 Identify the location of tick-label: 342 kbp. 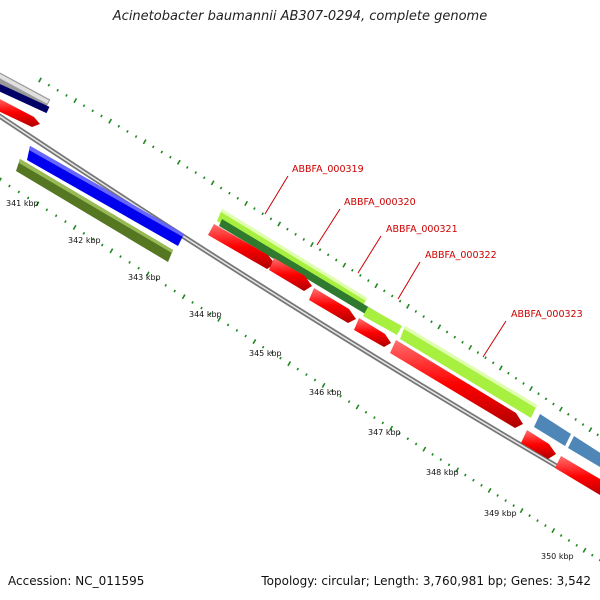
(84, 240).